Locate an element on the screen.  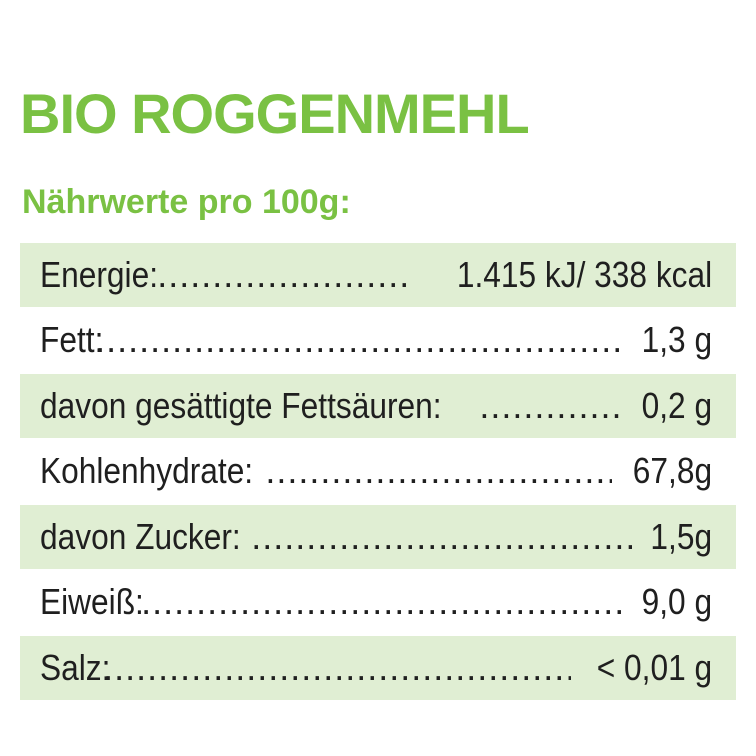
nutrition-value: 9,0 g is located at coordinates (676, 602).